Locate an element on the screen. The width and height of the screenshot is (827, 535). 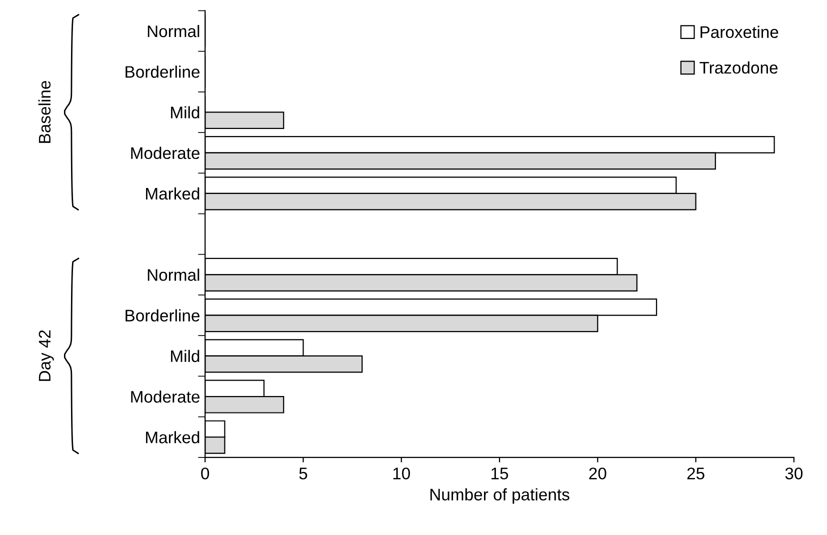
x-tick-label: 10 is located at coordinates (401, 474).